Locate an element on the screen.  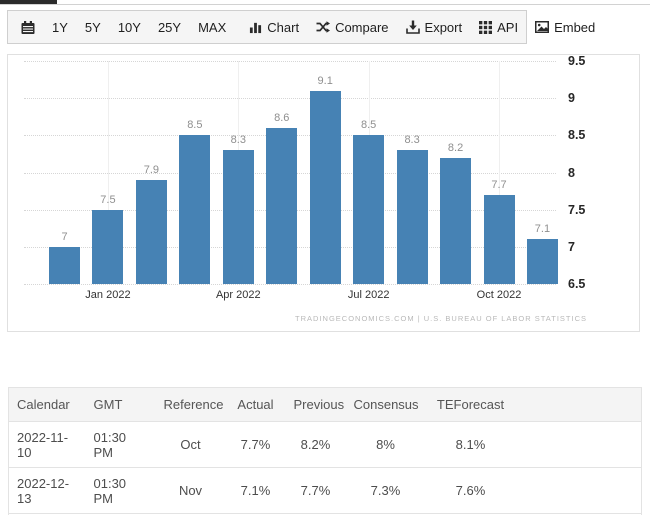
bar-feb-2022 is located at coordinates (151, 231).